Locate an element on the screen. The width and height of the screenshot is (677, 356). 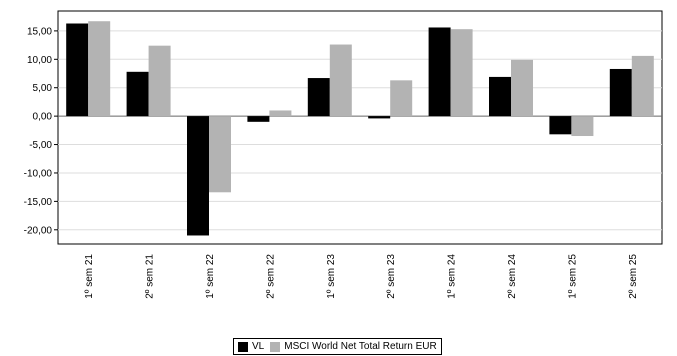
legend-label-msci: MSCI World Net Total Return EUR is located at coordinates (360, 346).